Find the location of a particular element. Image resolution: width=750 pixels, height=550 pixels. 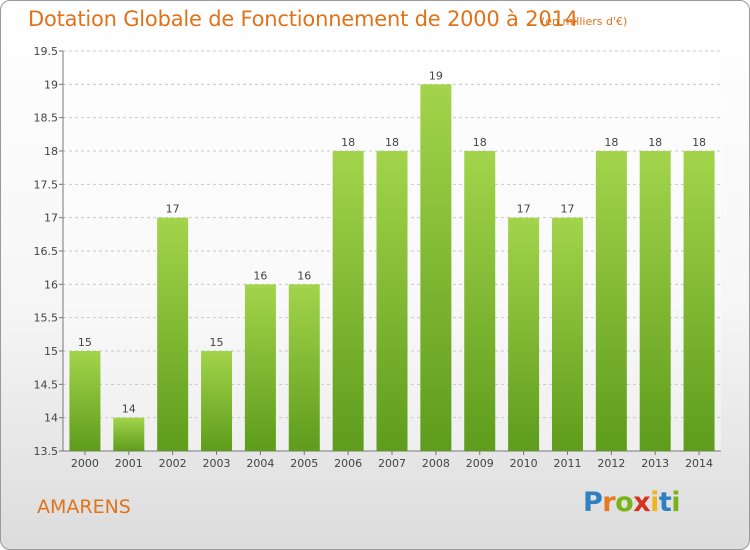

y-tick-label: 13.5 is located at coordinates (46, 451).